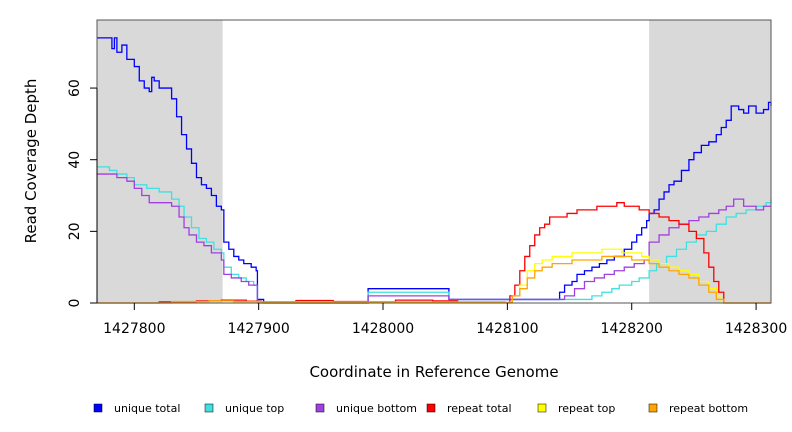 This screenshot has width=792, height=432. Describe the element at coordinates (431, 408) in the screenshot. I see `legend-swatch-repeat-total` at that location.